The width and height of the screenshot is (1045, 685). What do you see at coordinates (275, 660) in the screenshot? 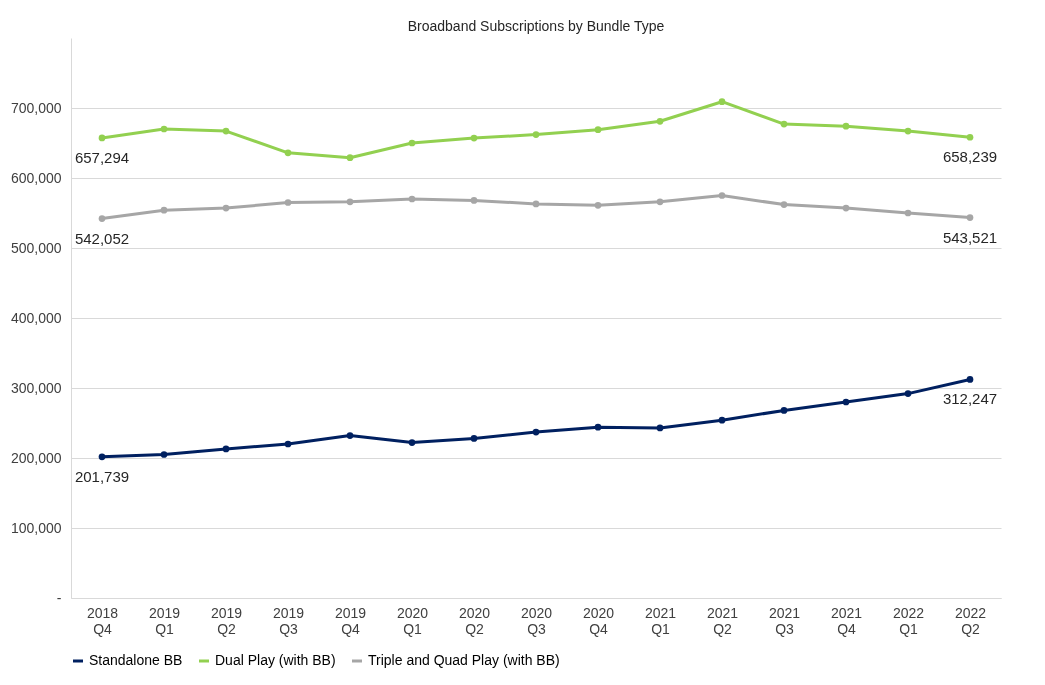
I see `legend-label: Dual Play (with BB)` at bounding box center [275, 660].